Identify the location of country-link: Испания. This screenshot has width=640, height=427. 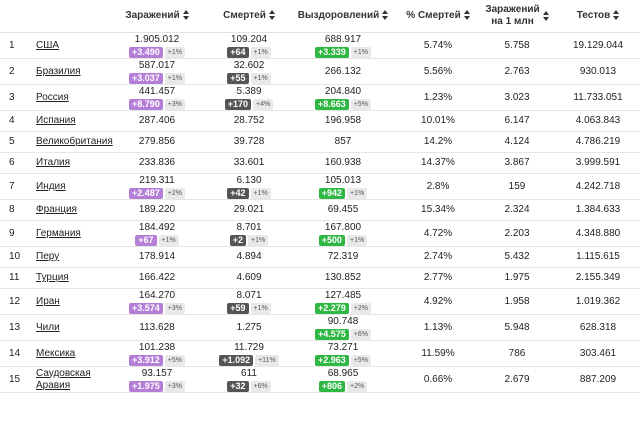
(56, 120).